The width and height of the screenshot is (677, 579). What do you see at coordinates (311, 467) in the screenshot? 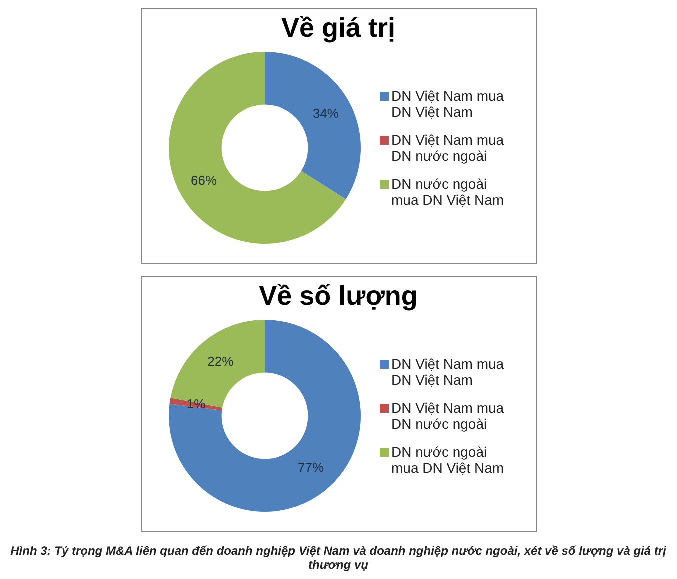
I see `data-label: 77%` at bounding box center [311, 467].